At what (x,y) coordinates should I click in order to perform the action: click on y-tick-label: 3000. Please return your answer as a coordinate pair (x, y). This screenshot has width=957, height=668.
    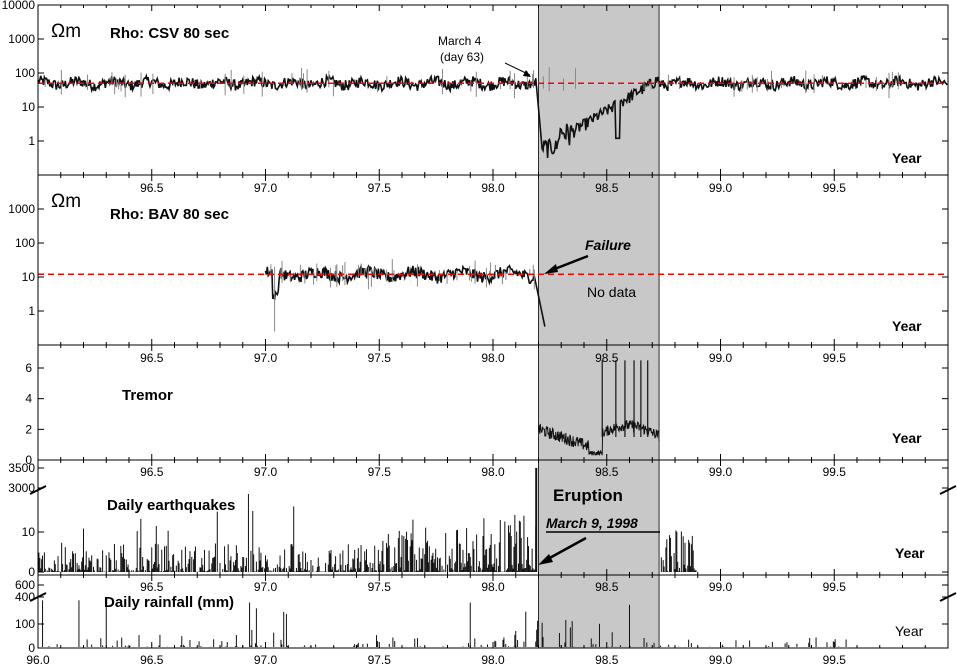
    Looking at the image, I should click on (21, 488).